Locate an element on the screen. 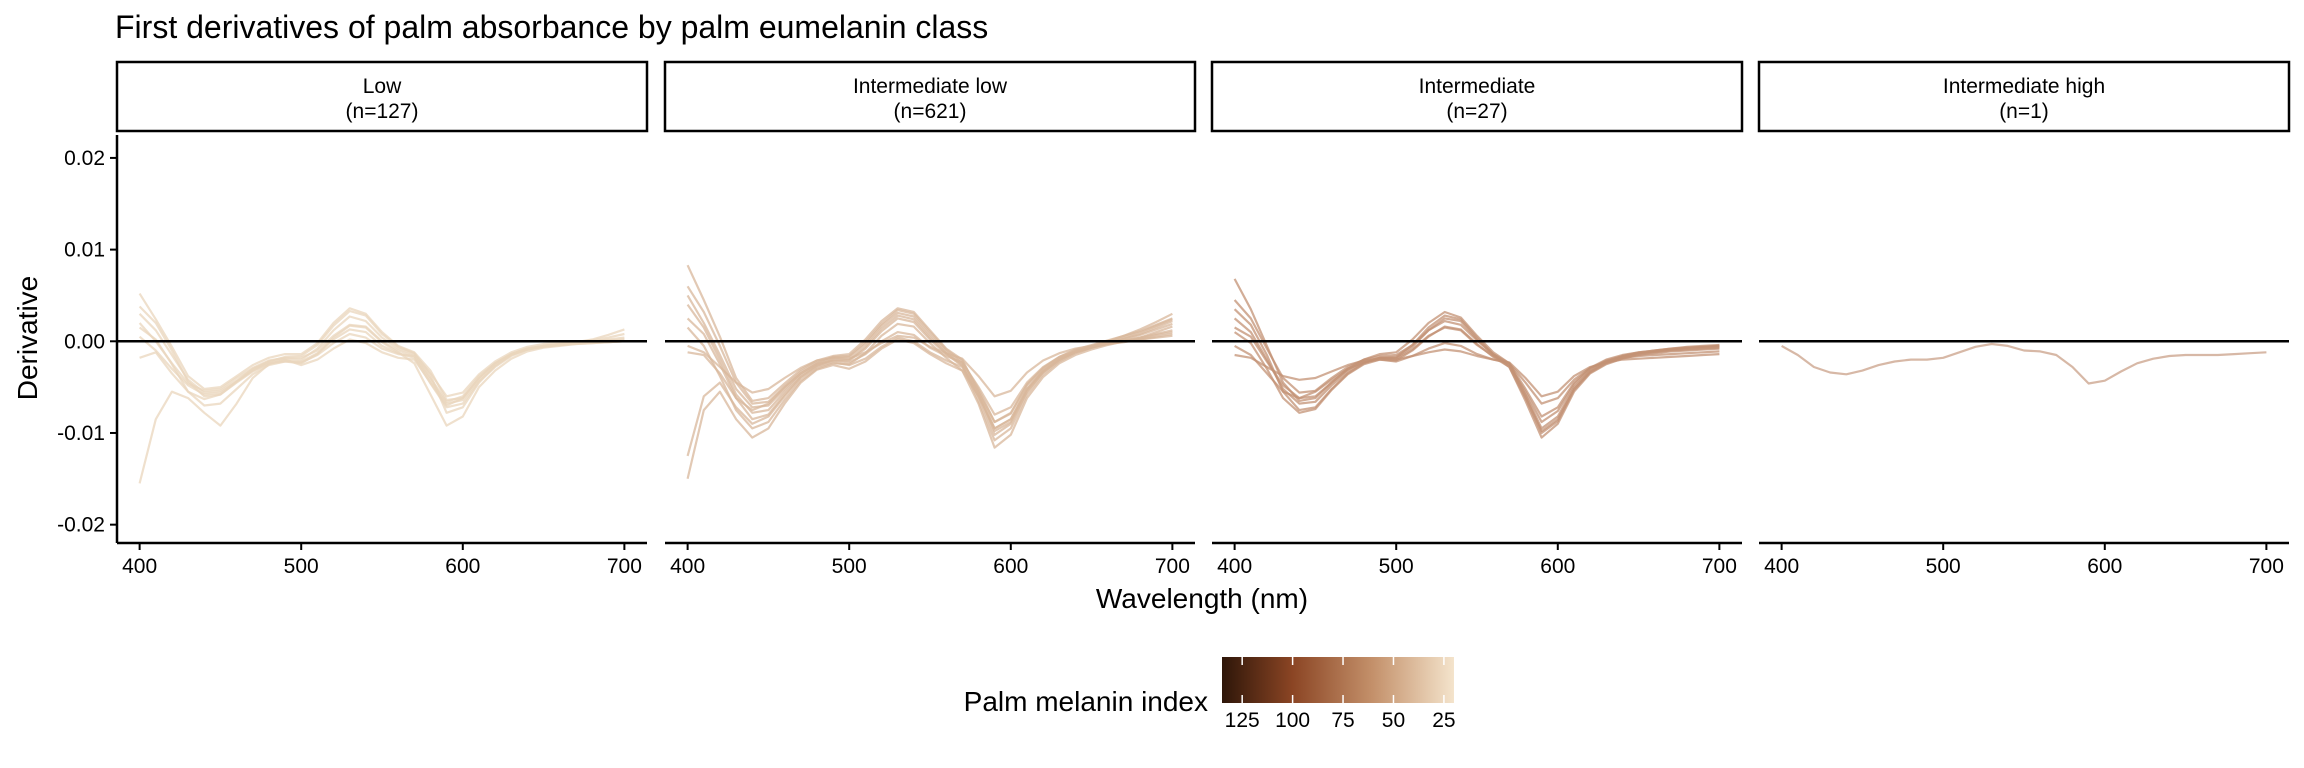 This screenshot has height=768, width=2304. facet-count: (n=621) is located at coordinates (930, 111).